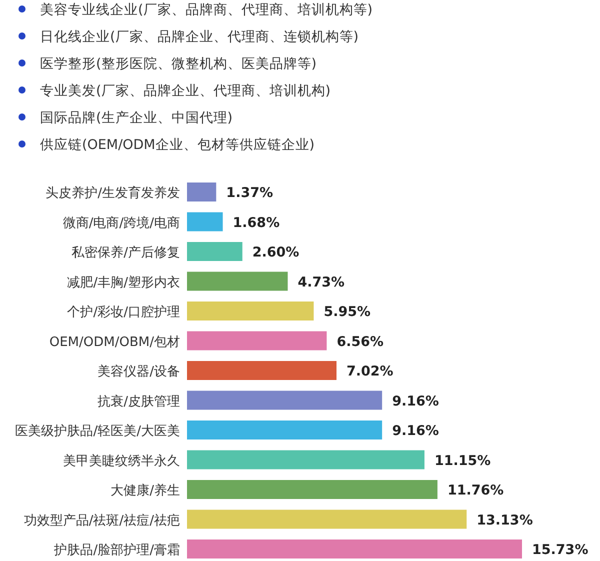 The image size is (600, 561). What do you see at coordinates (505, 520) in the screenshot?
I see `data-label: 13.13%` at bounding box center [505, 520].